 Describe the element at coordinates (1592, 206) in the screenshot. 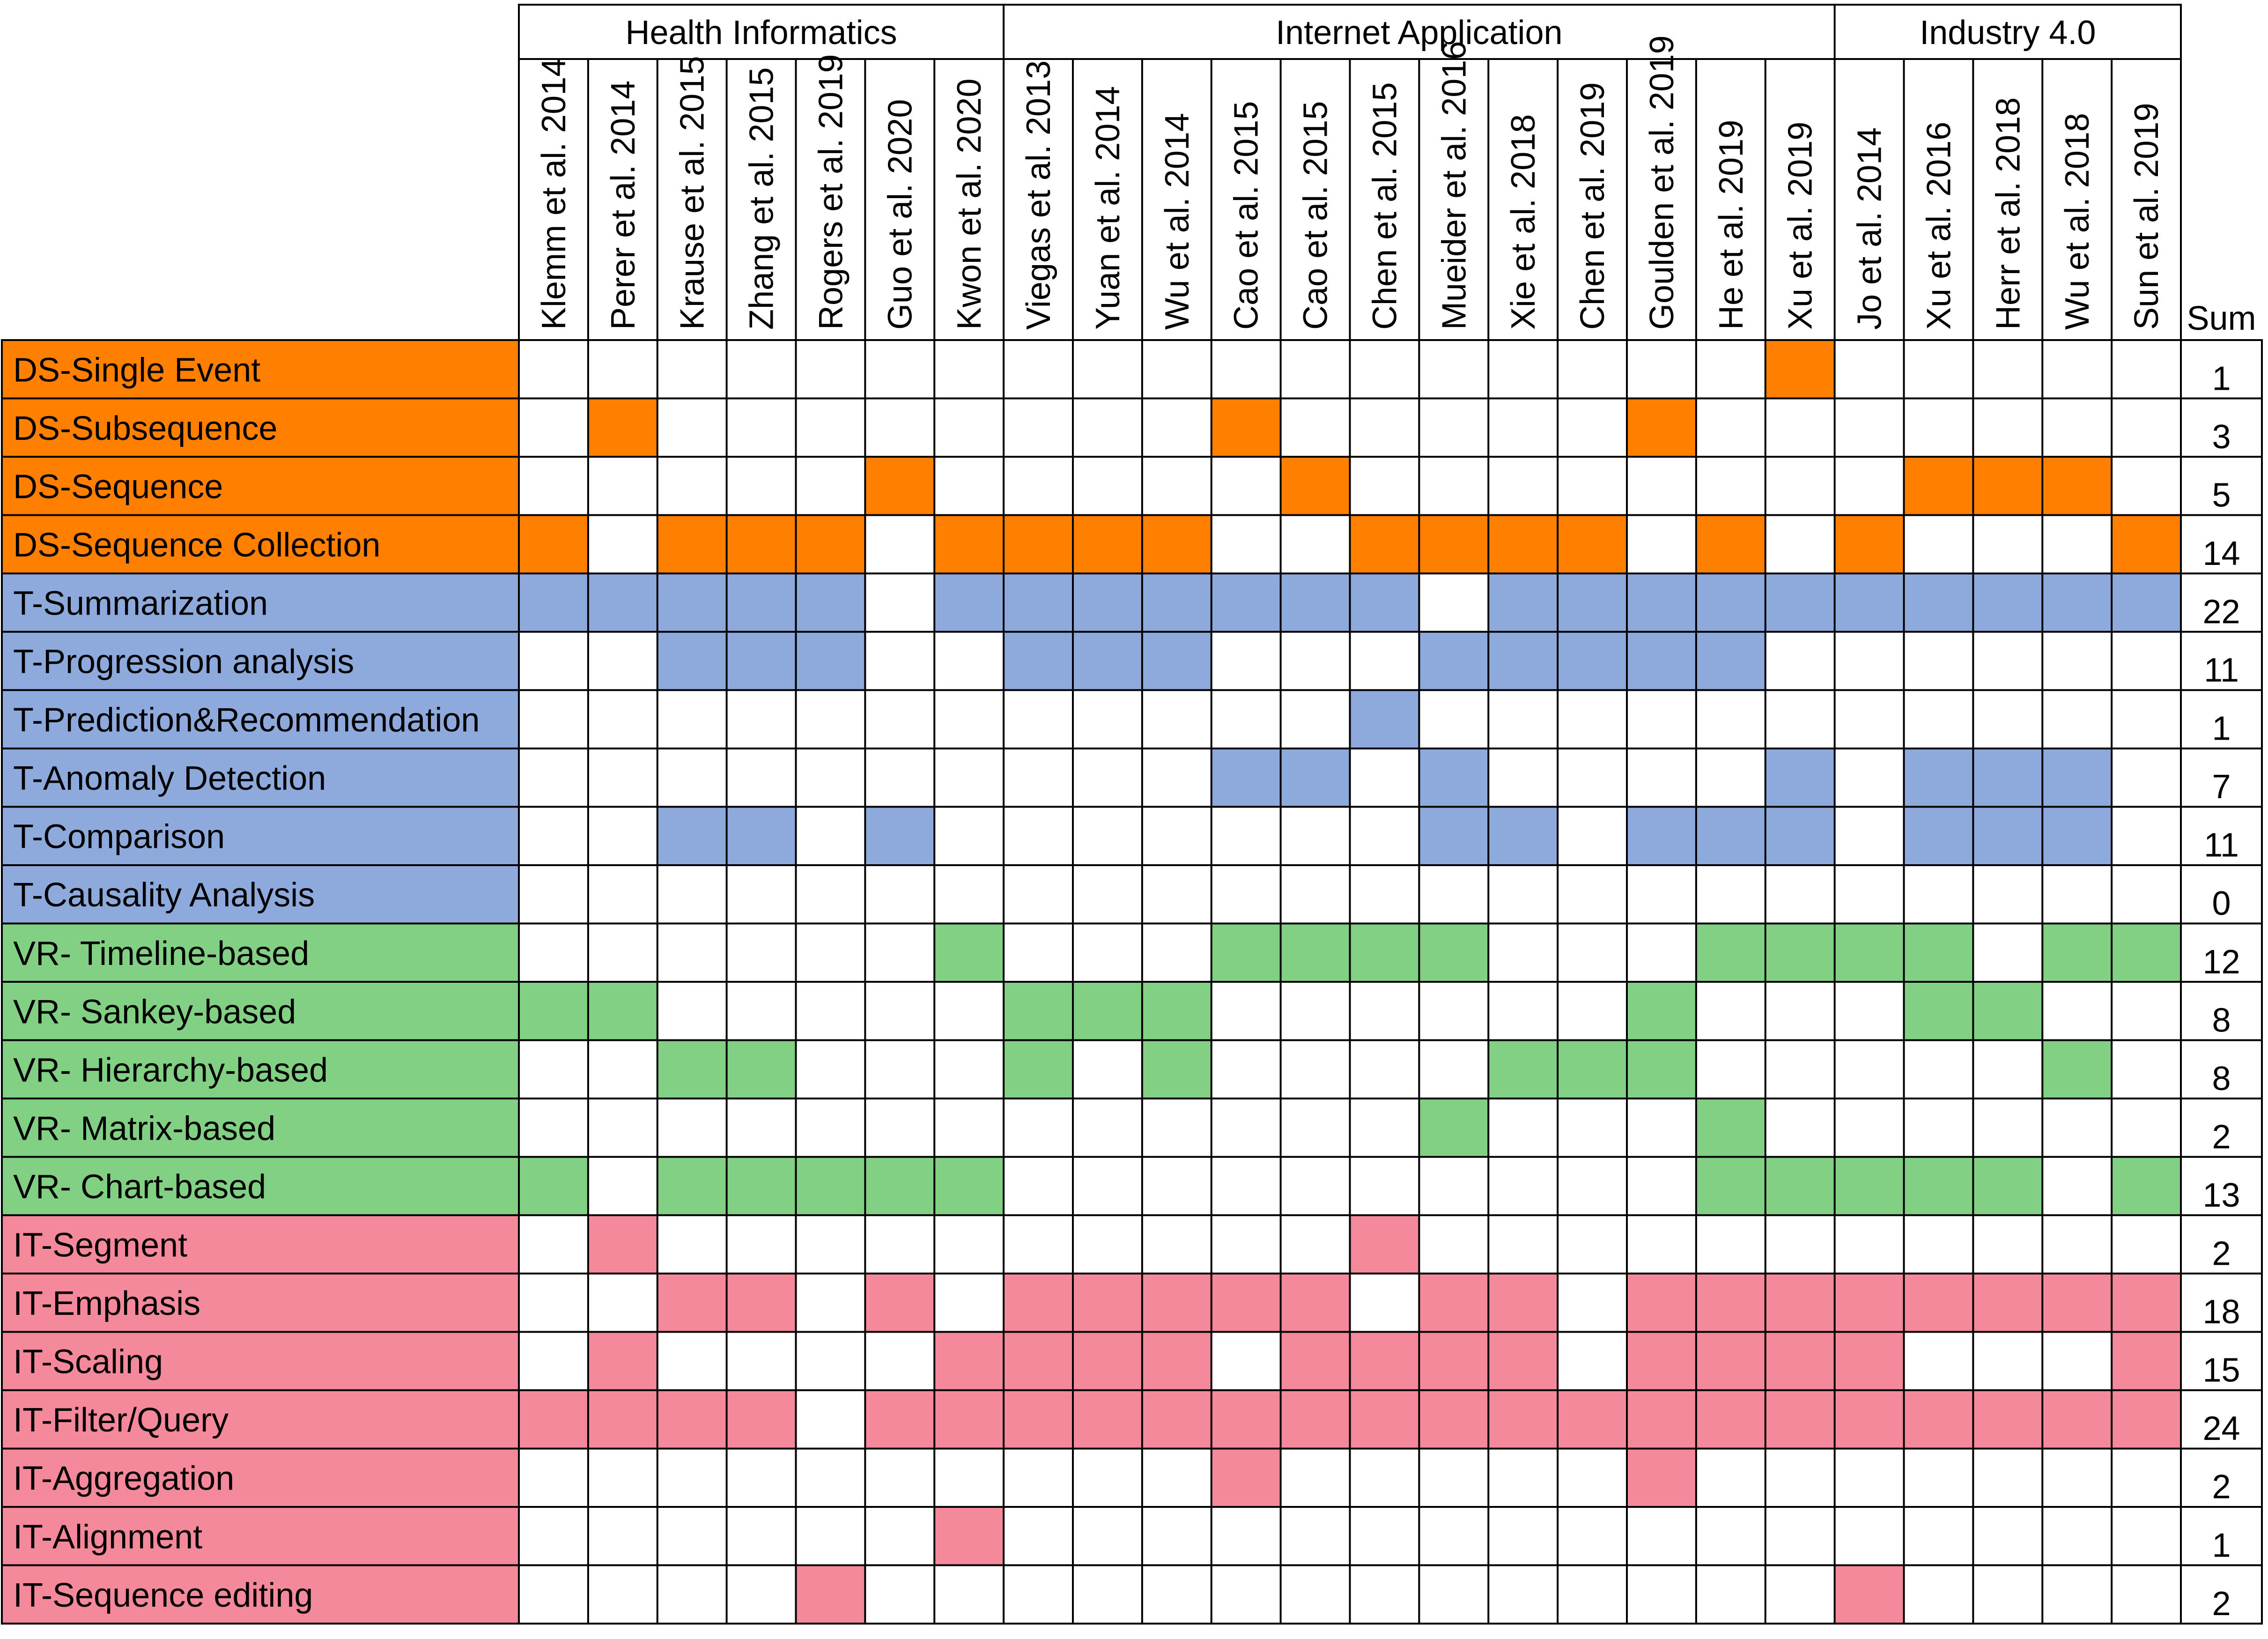

I see `column-header: Chen et al. 2019` at that location.